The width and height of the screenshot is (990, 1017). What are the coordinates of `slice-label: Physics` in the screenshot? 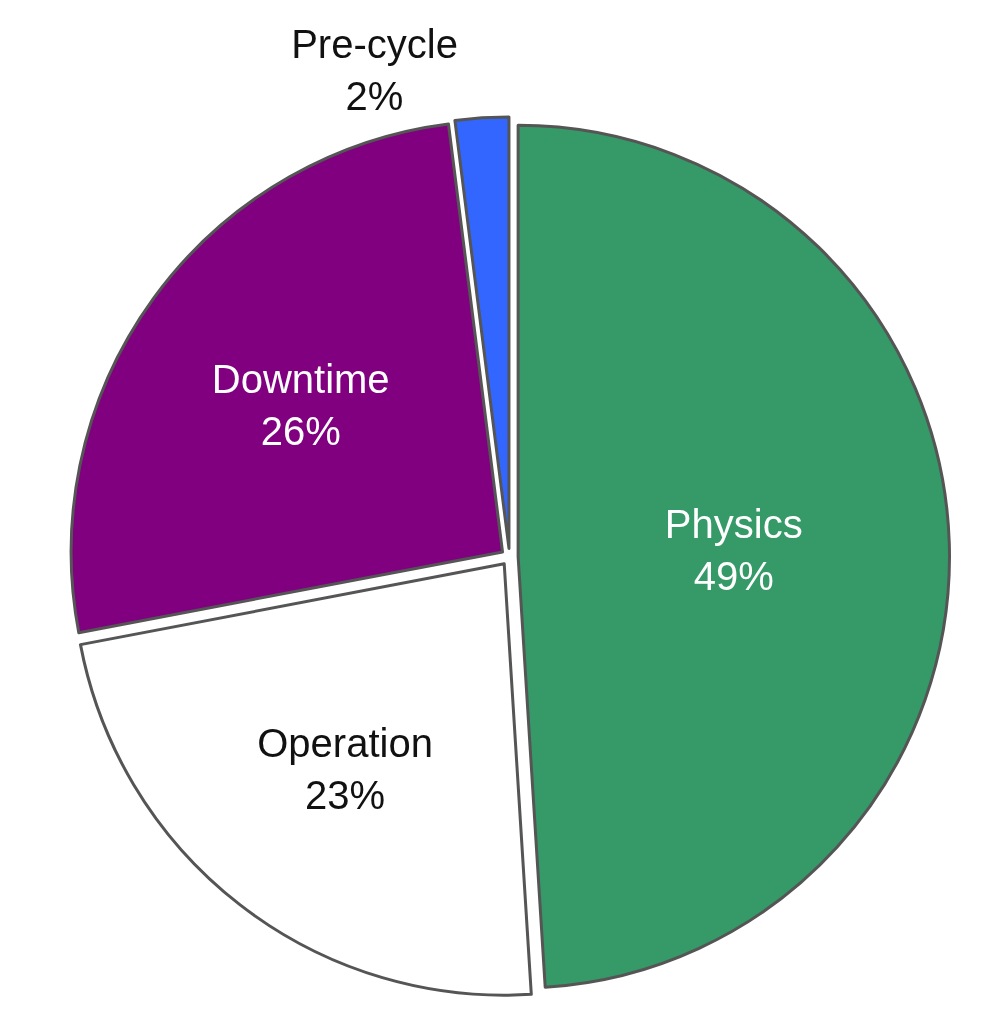 It's located at (733, 523).